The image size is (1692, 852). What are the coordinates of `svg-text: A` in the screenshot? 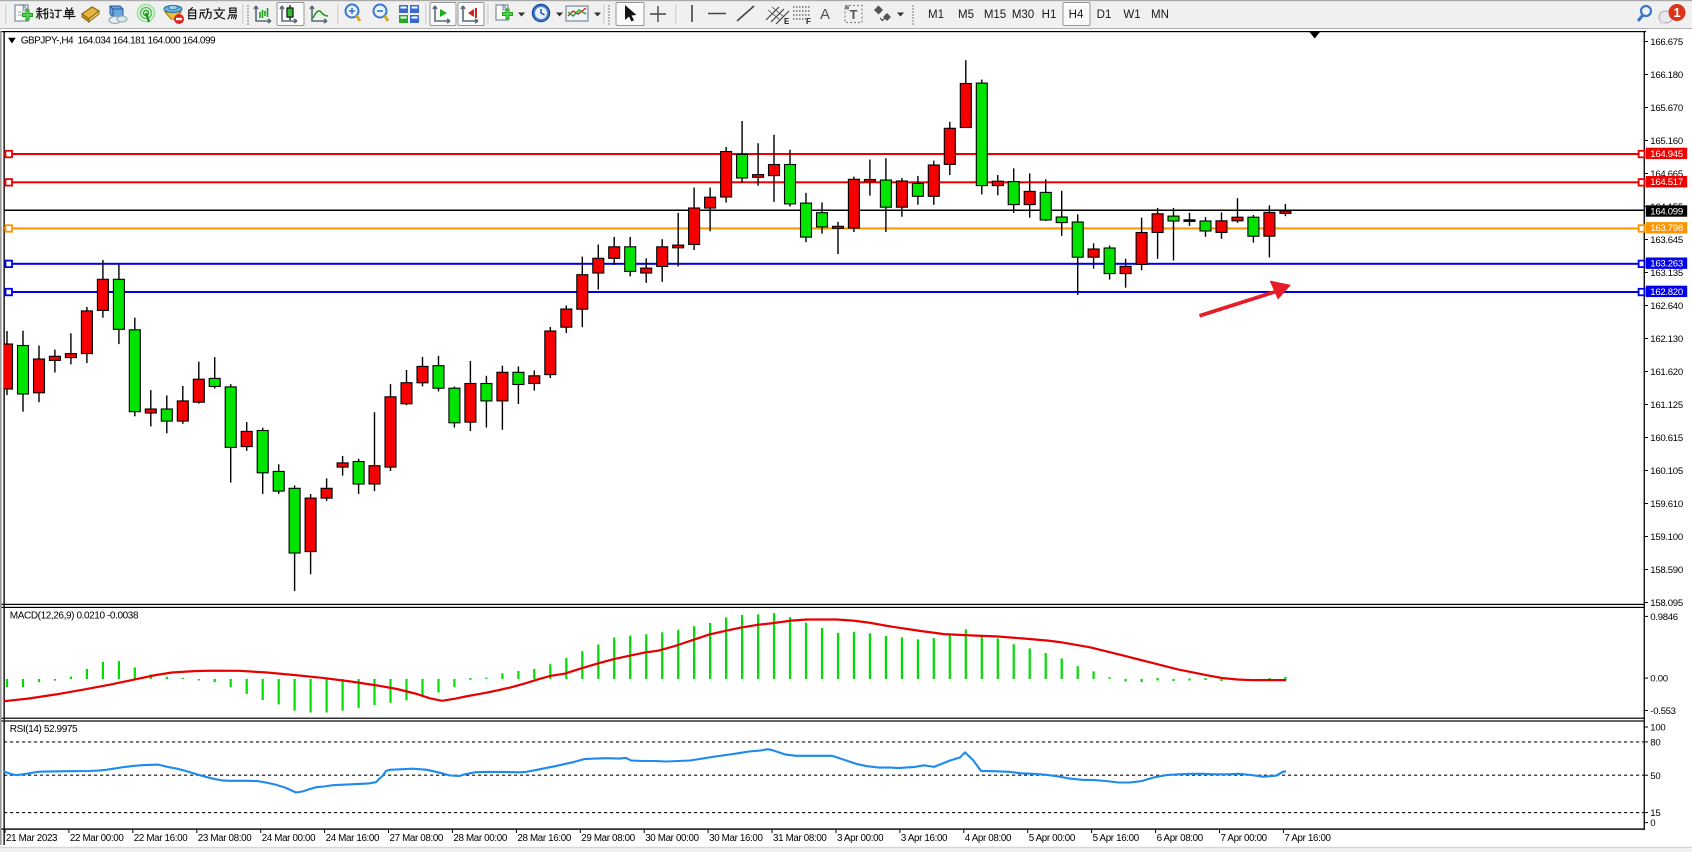 It's located at (825, 14).